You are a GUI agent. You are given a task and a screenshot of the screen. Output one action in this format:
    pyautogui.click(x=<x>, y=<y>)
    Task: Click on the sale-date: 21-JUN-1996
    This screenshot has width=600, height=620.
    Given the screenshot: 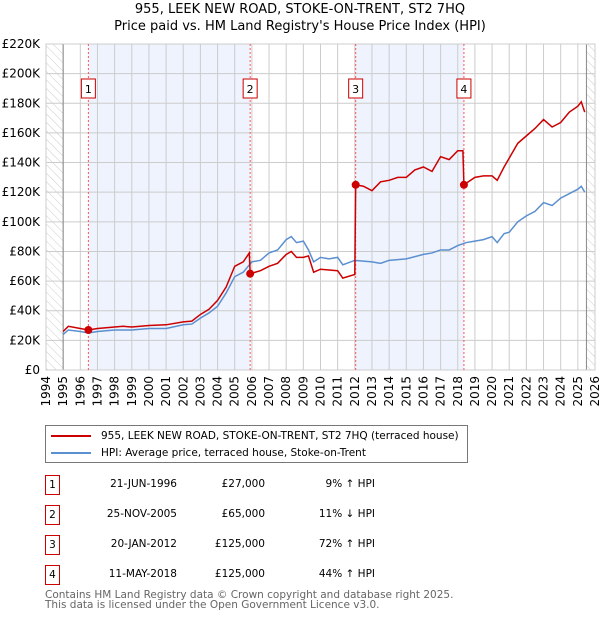 What is the action you would take?
    pyautogui.click(x=143, y=484)
    